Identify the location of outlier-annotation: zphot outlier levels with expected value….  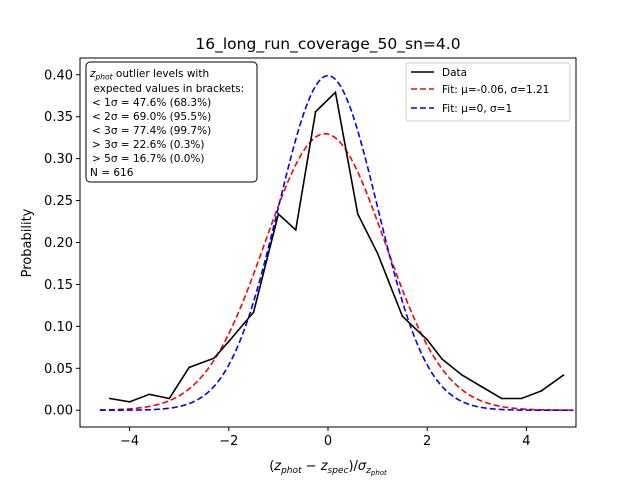
(171, 122).